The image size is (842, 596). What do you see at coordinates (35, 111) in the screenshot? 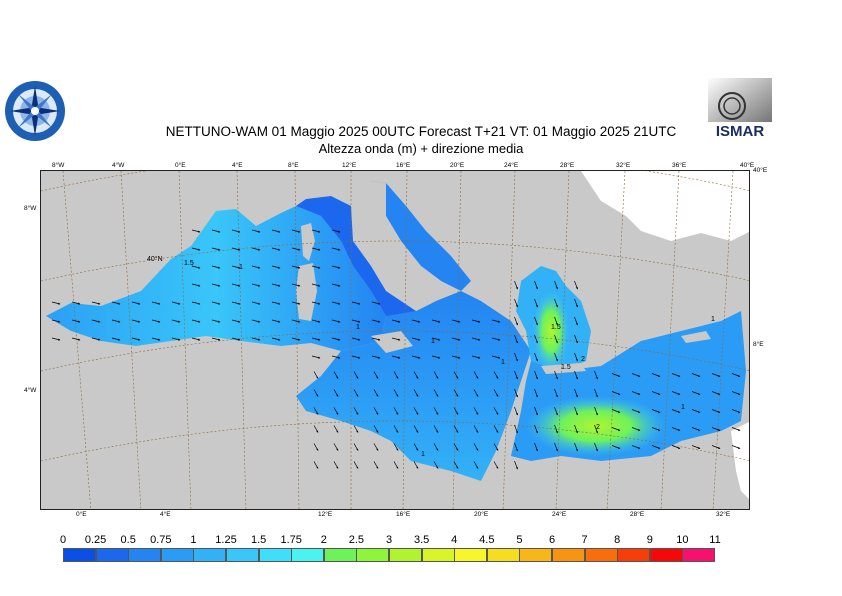
I see `nettuno-logo` at bounding box center [35, 111].